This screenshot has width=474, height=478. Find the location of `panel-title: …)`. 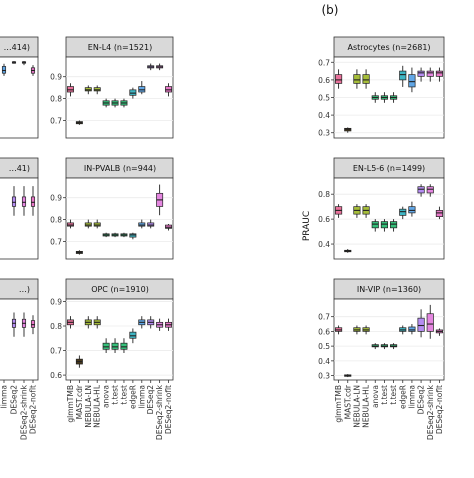

panel-title: …) is located at coordinates (24, 289).